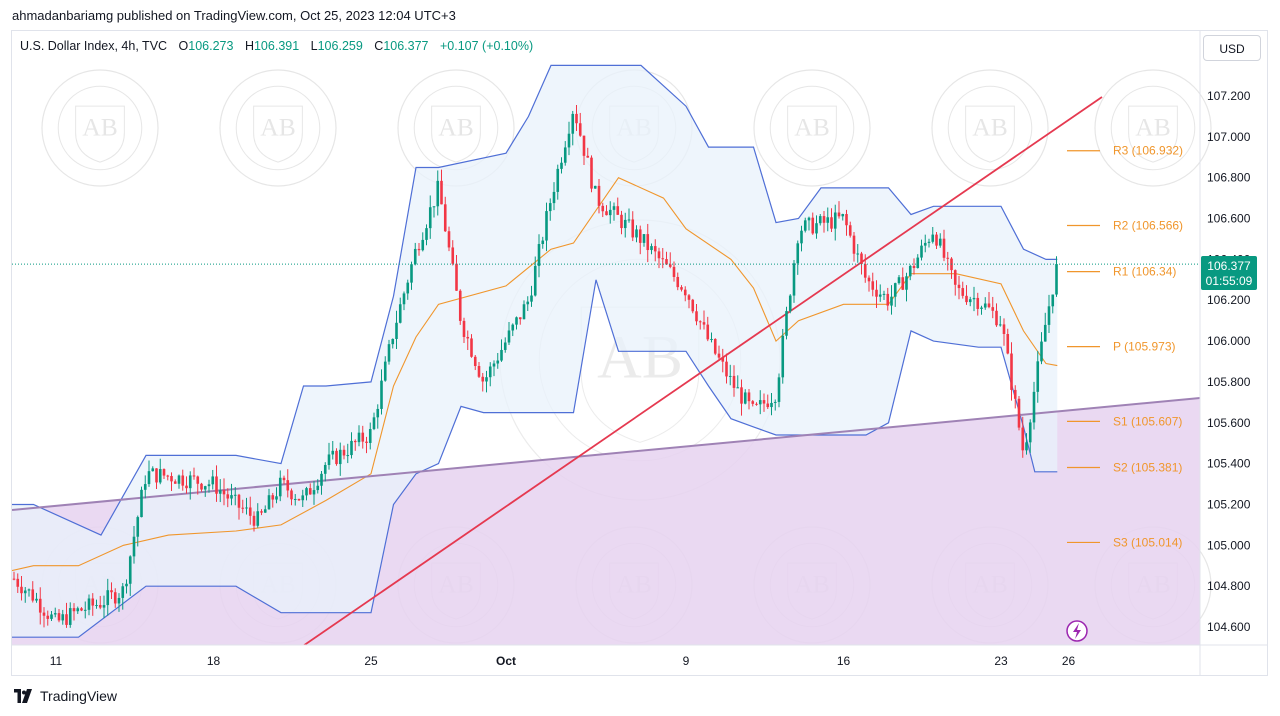 The image size is (1280, 716). What do you see at coordinates (1148, 151) in the screenshot?
I see `pivot-label: R3 (106.932)` at bounding box center [1148, 151].